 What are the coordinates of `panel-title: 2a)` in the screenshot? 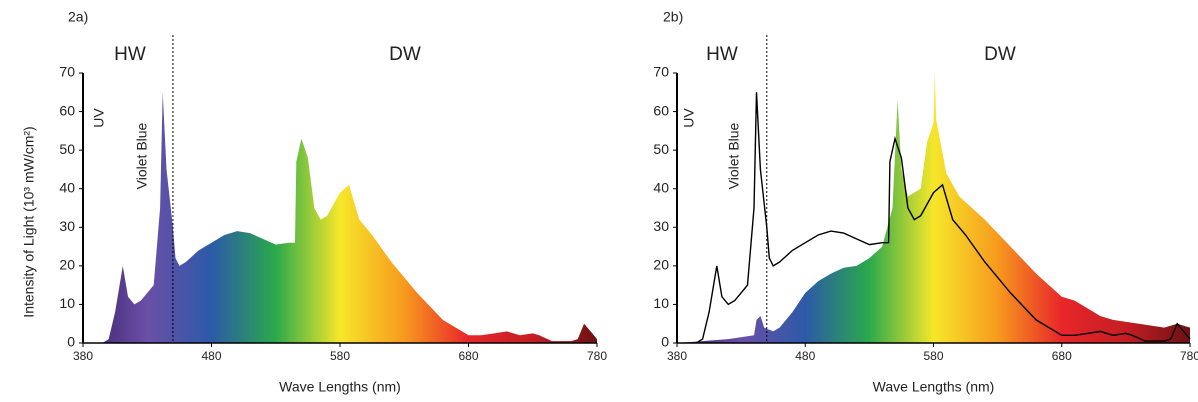 It's located at (78, 17).